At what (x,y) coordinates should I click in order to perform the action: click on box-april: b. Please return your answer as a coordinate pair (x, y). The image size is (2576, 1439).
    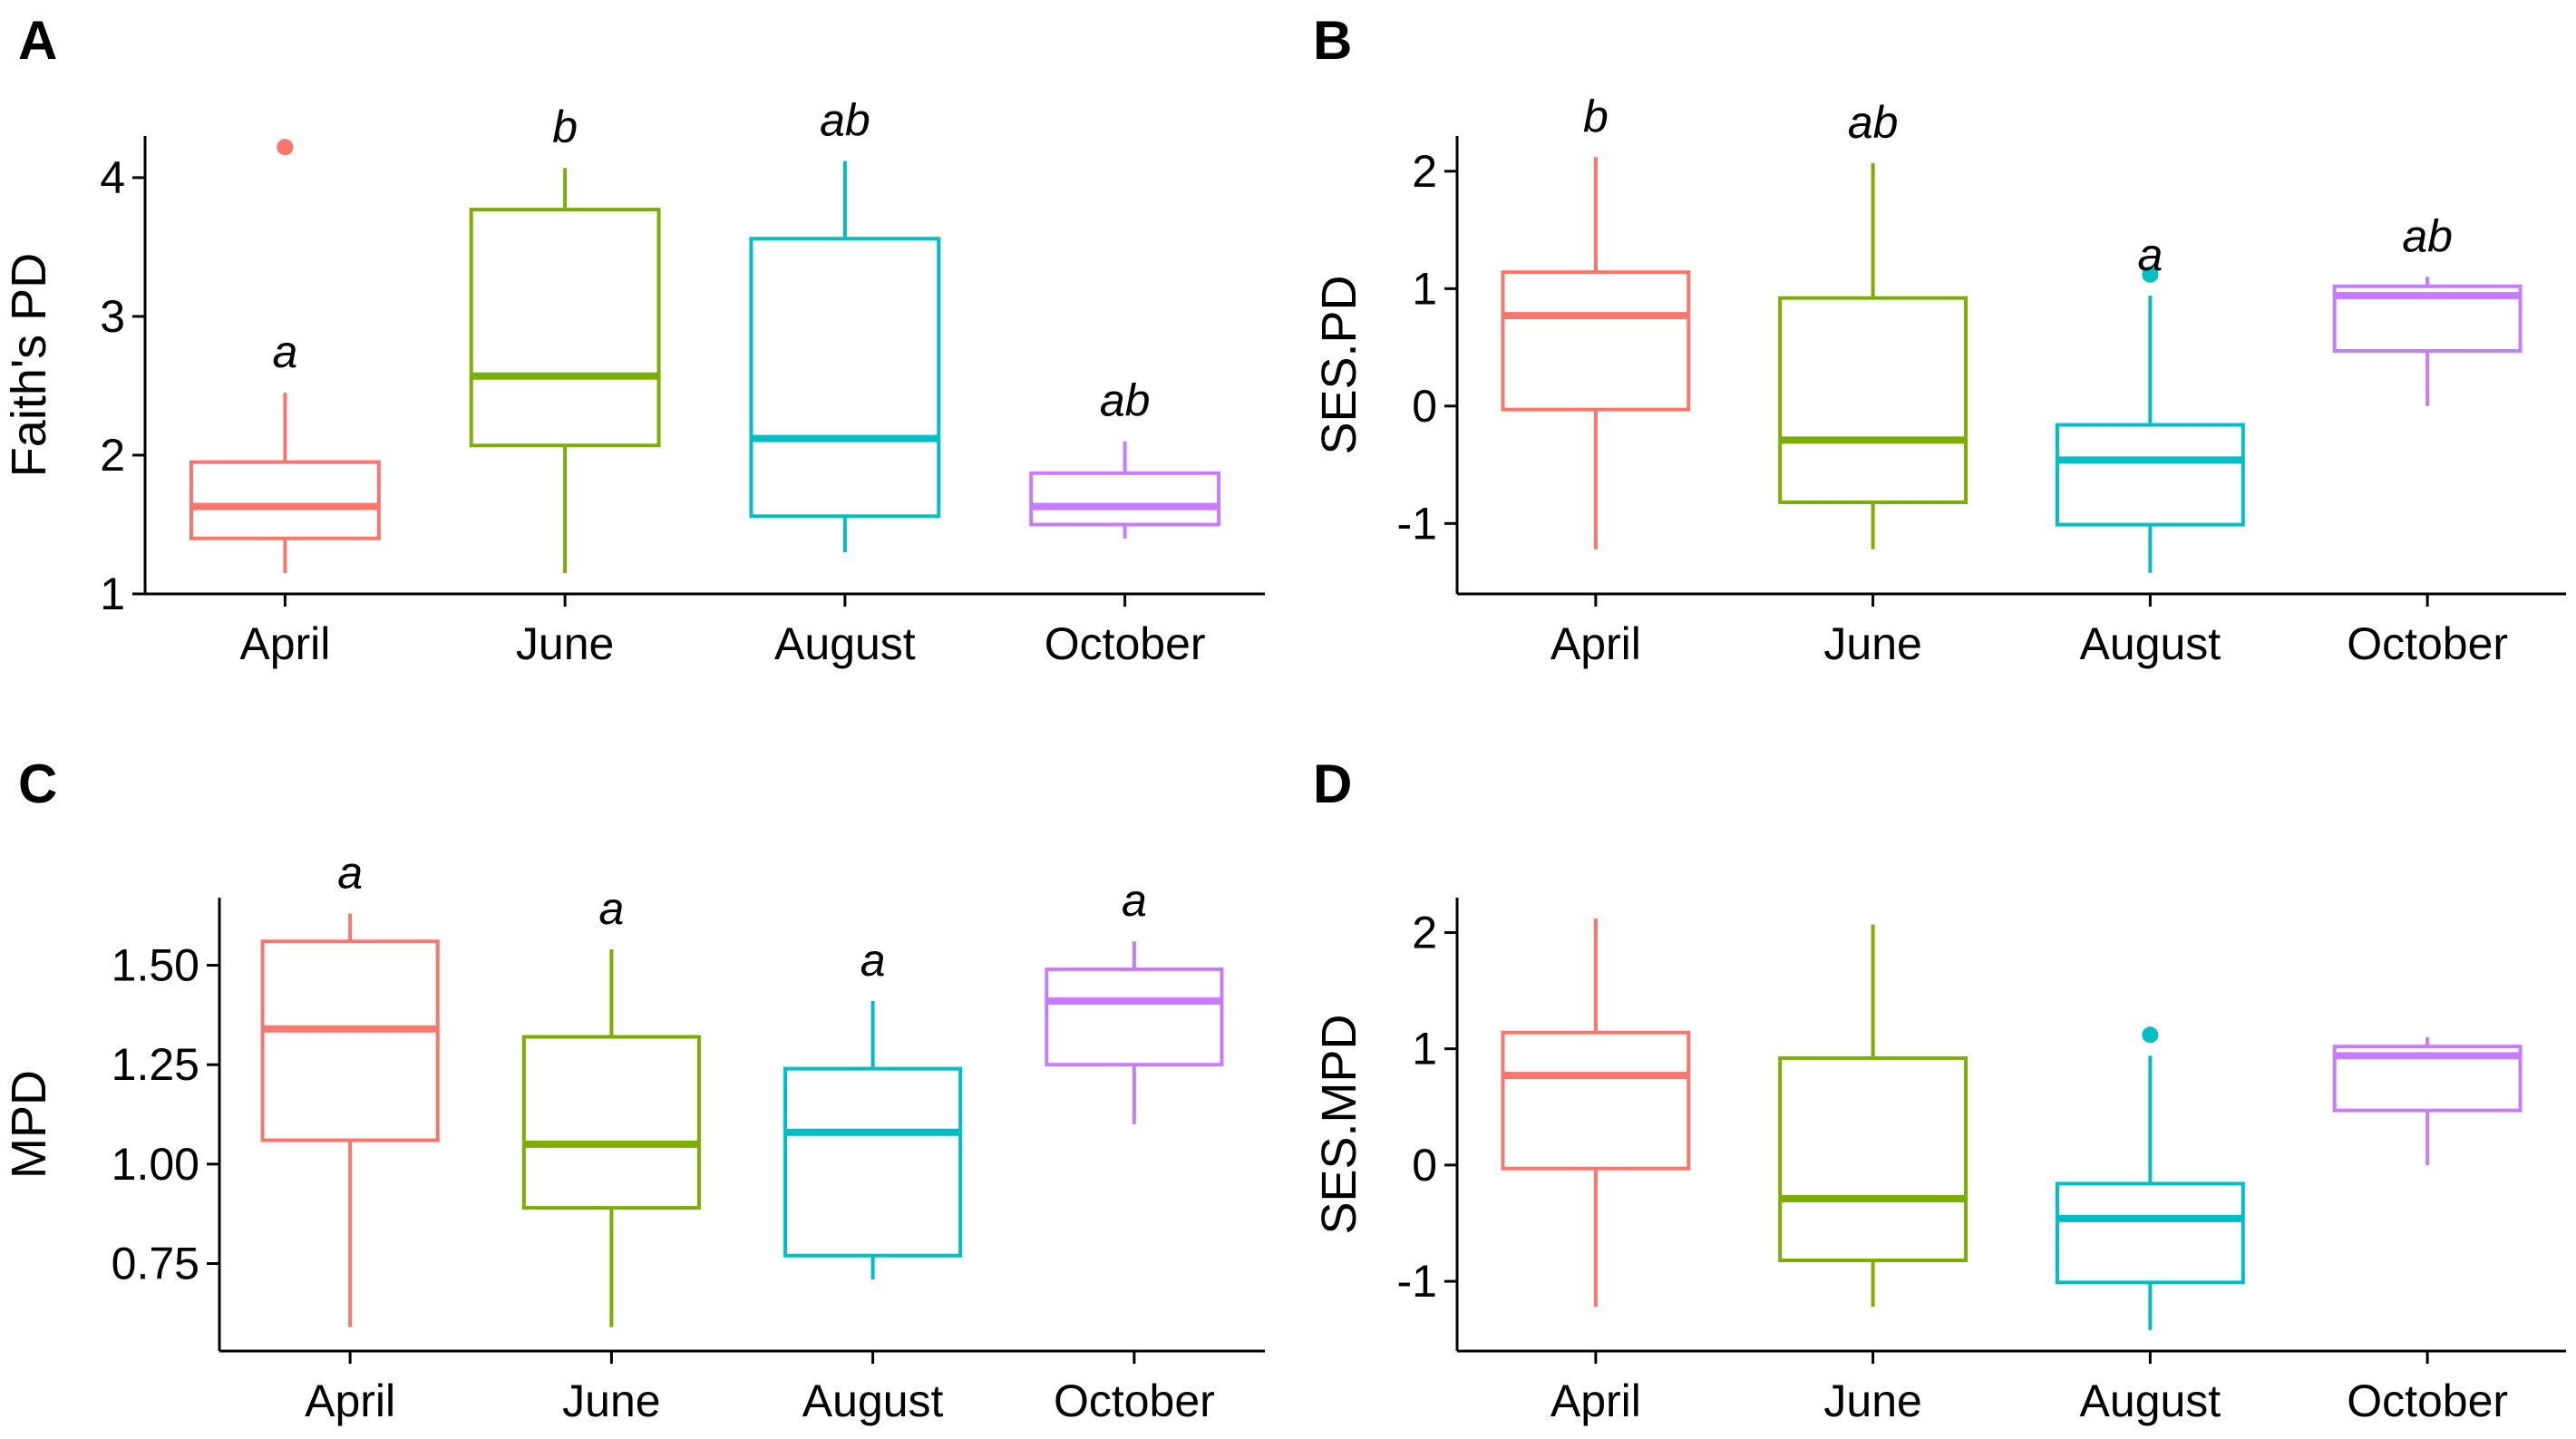
    Looking at the image, I should click on (1596, 320).